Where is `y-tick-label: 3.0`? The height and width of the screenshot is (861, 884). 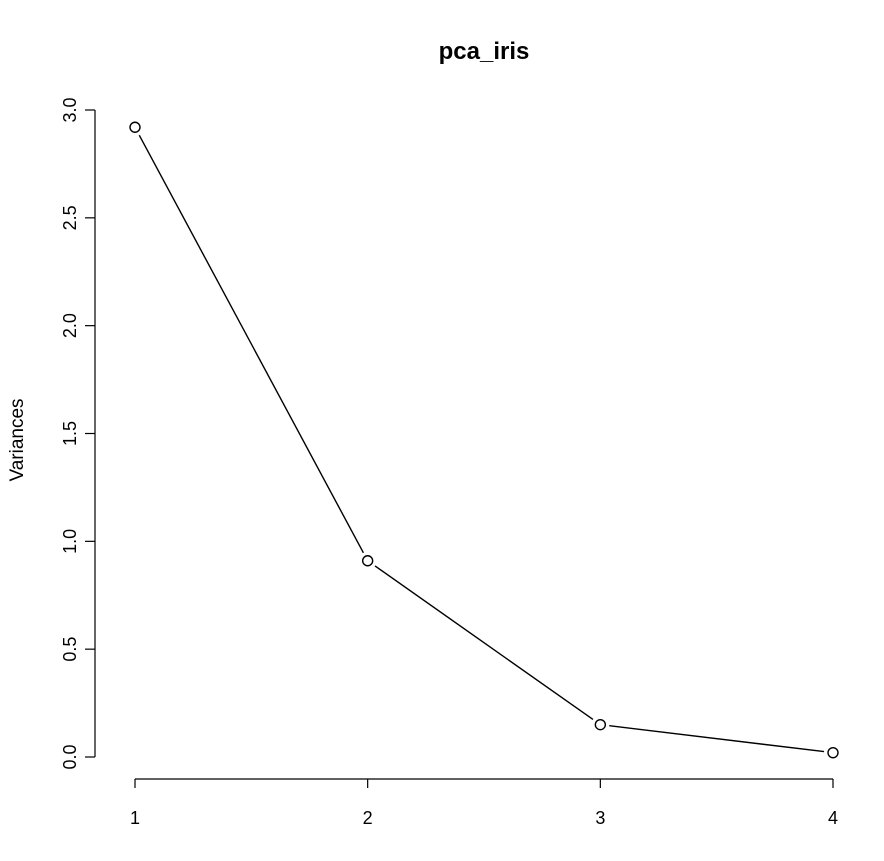
y-tick-label: 3.0 is located at coordinates (70, 109).